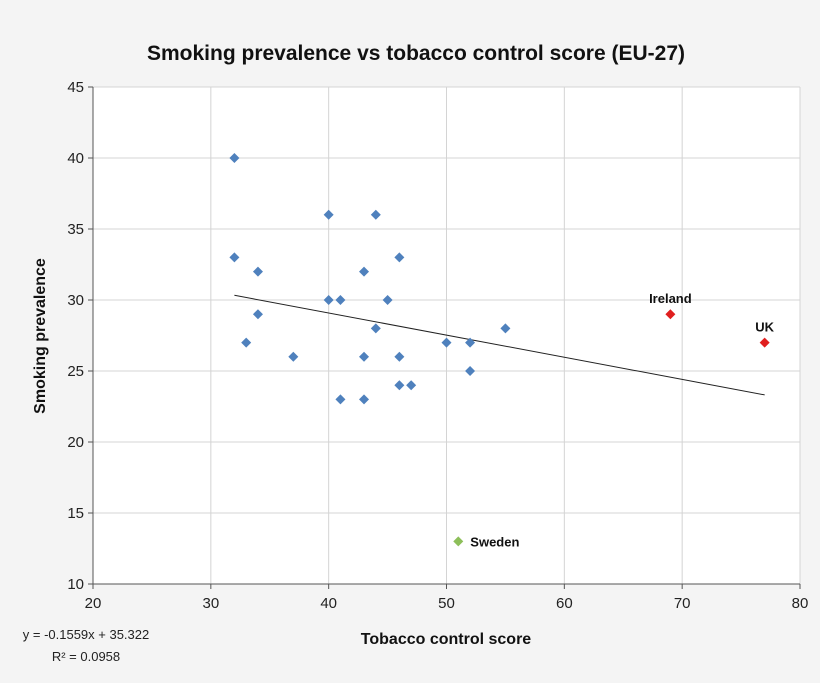  I want to click on annotation-sweden: Sweden, so click(494, 541).